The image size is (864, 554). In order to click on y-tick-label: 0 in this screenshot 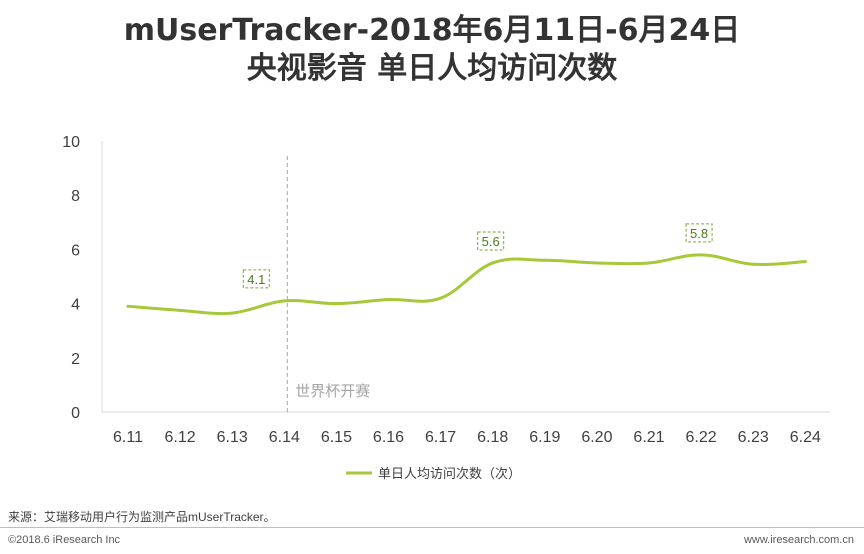, I will do `click(75, 413)`.